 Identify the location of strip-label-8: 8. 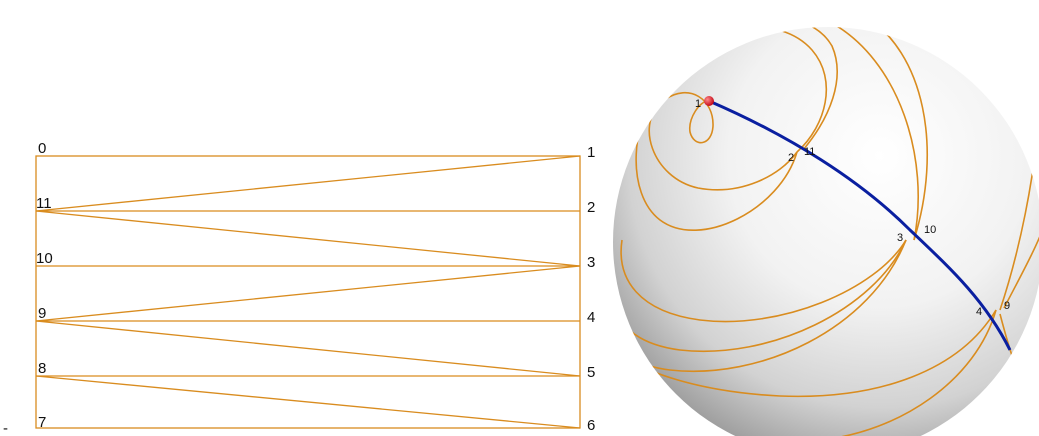
(42, 368).